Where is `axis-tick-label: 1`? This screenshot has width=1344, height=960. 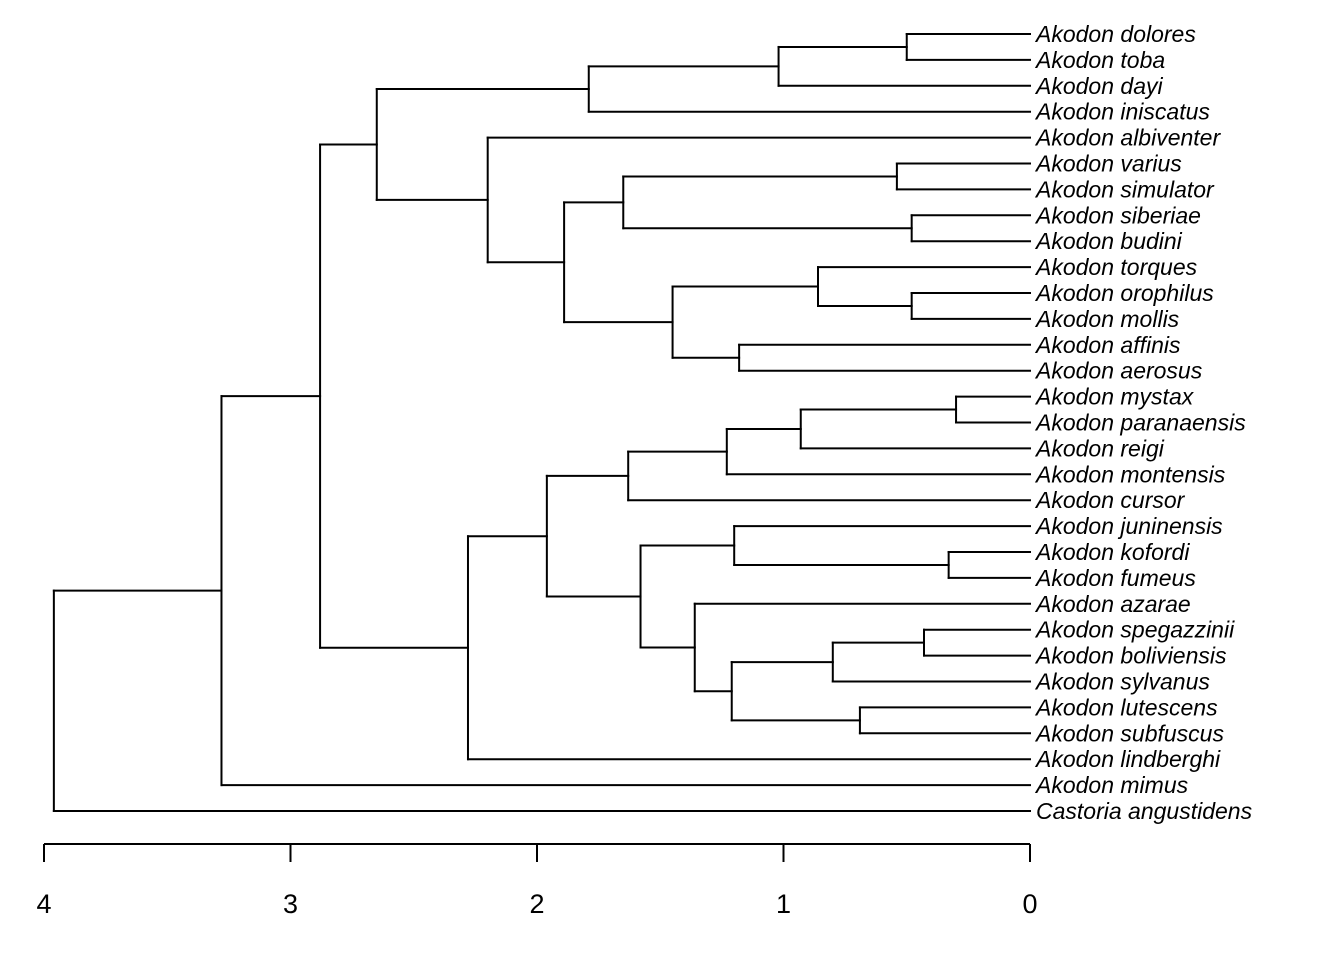
axis-tick-label: 1 is located at coordinates (783, 904).